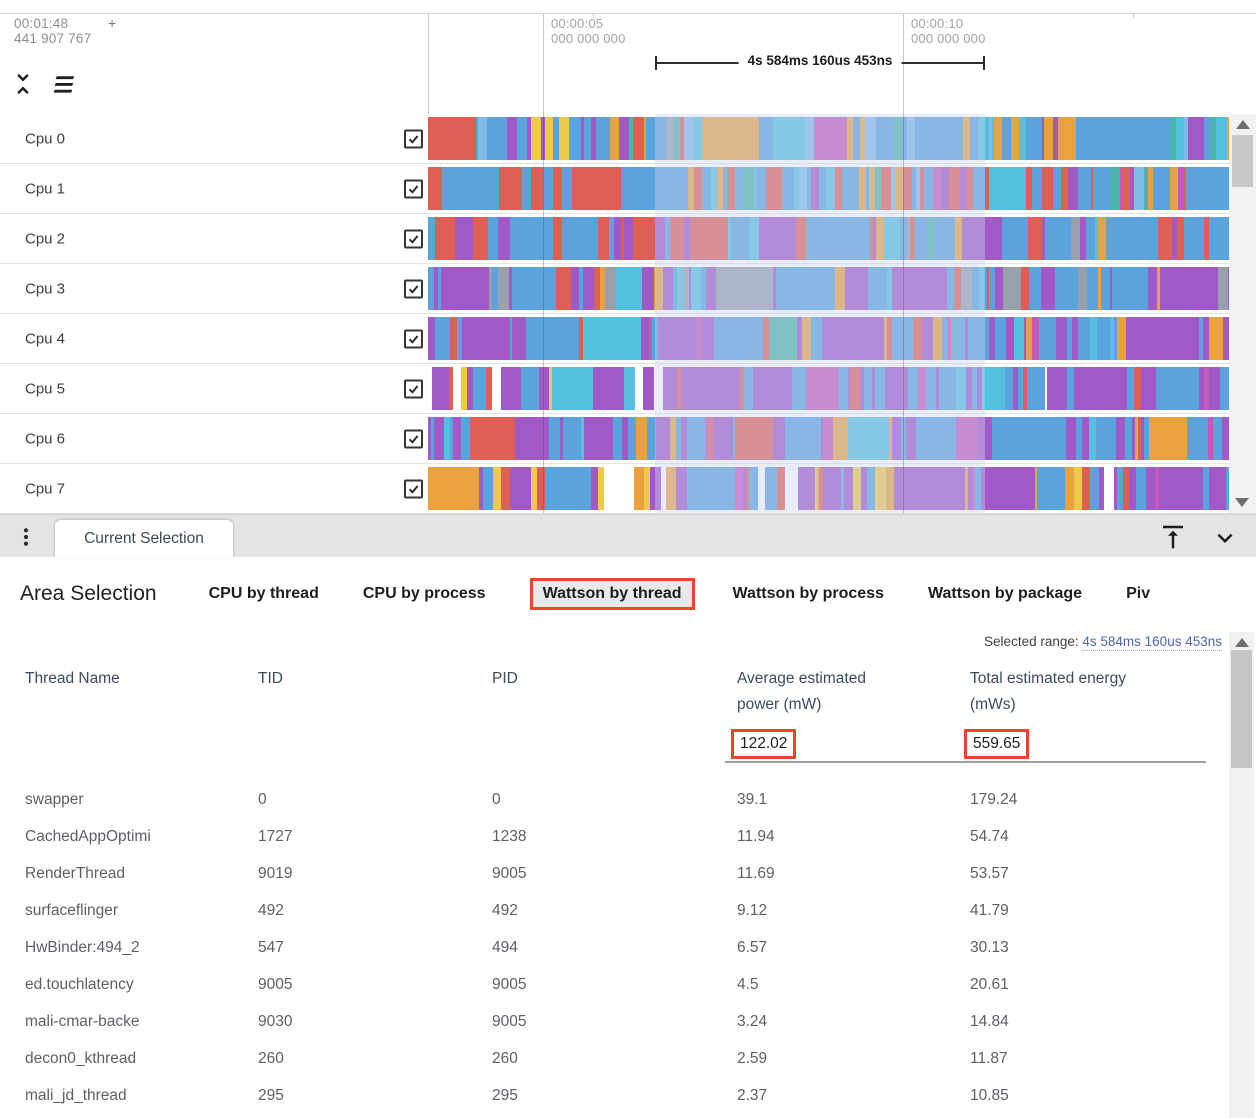 The width and height of the screenshot is (1256, 1118). I want to click on table-row: mali_jd_thread 295 295 2.37 10.85, so click(614, 1095).